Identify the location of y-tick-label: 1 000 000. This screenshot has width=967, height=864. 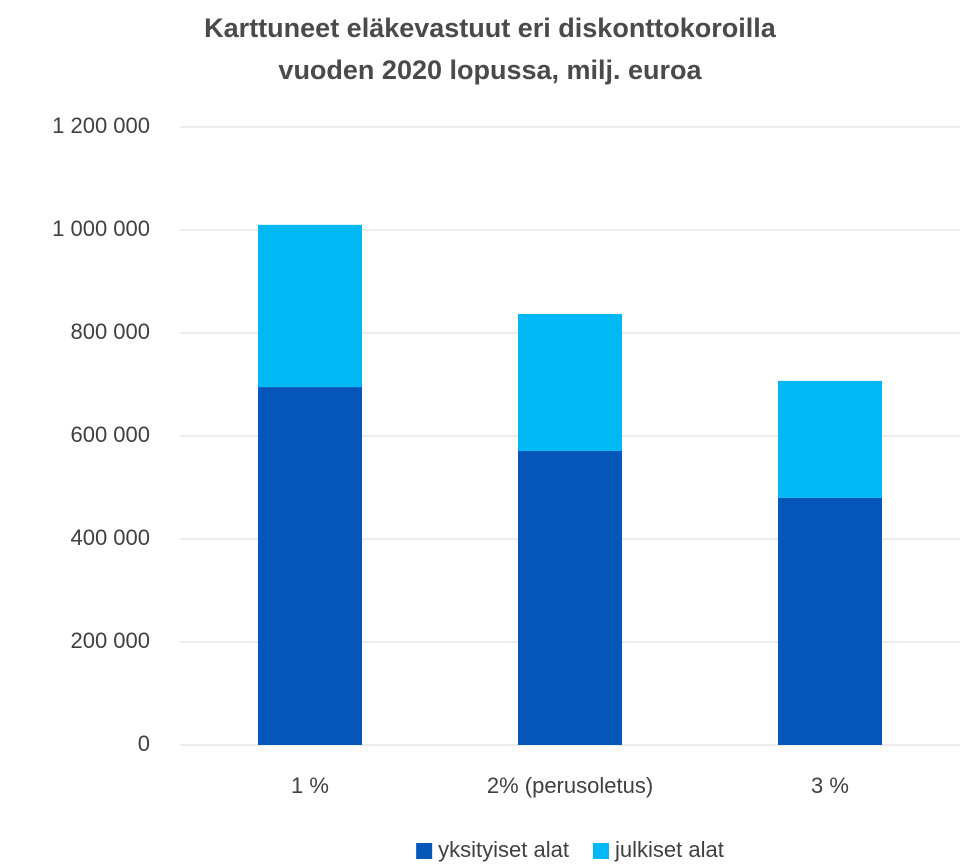
(101, 228).